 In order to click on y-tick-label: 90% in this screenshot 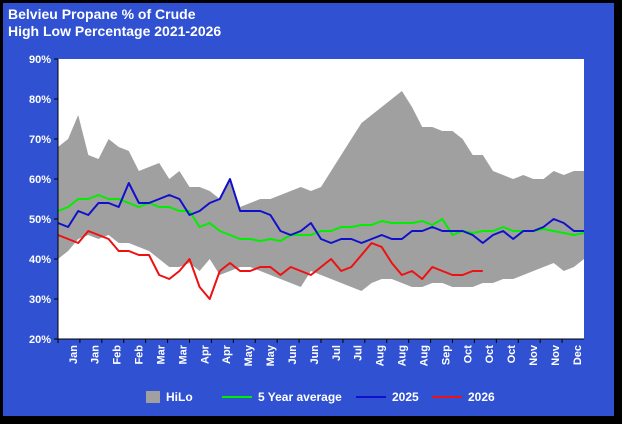, I will do `click(40, 60)`.